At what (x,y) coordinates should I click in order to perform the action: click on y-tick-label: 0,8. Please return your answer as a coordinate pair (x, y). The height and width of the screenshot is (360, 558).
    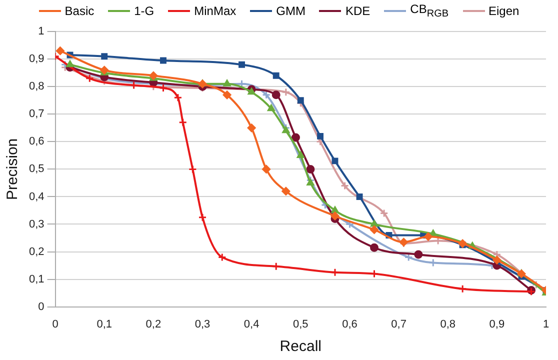
    Looking at the image, I should click on (36, 86).